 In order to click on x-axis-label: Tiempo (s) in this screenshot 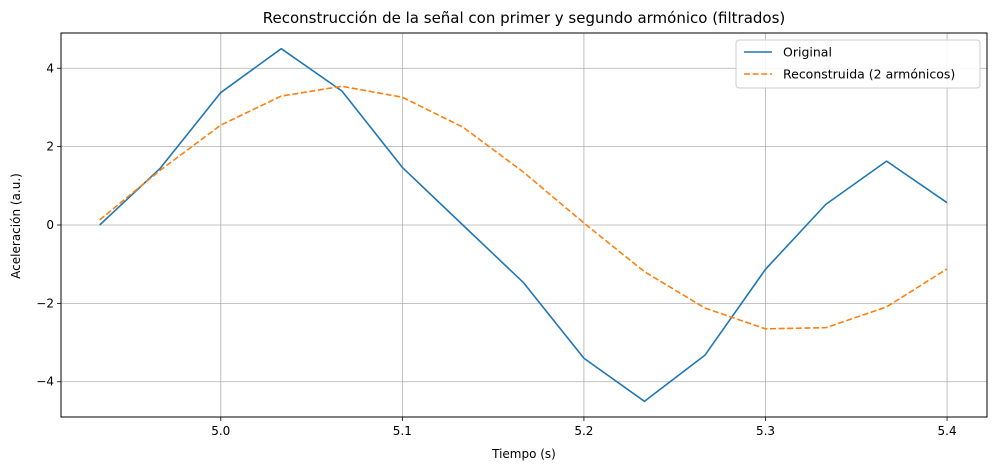, I will do `click(523, 454)`.